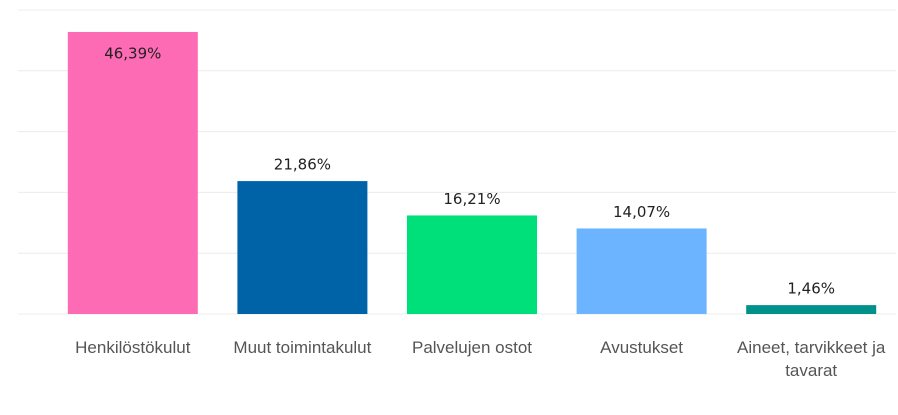  I want to click on x-tick-label-box: Aineet, tarvikkeet ja tavarat, so click(811, 359).